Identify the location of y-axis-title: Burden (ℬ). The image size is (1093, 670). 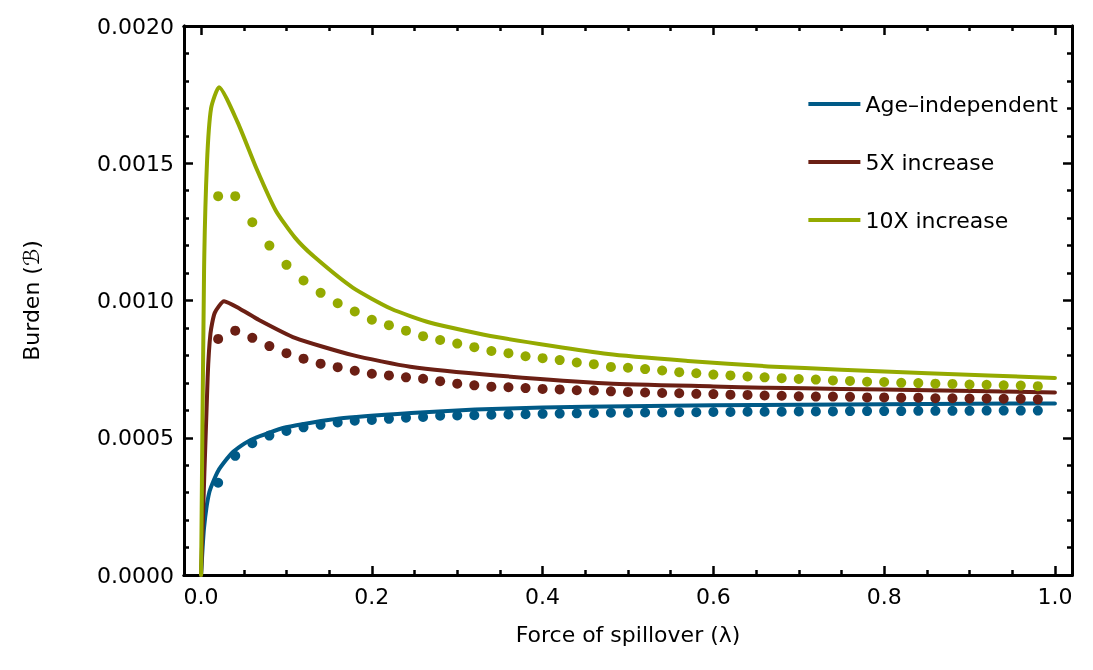
(31, 300).